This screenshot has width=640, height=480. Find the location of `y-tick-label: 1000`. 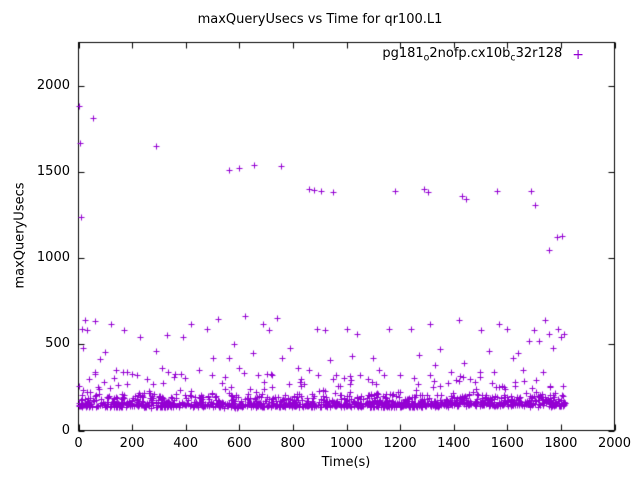

y-tick-label: 1000 is located at coordinates (53, 258).